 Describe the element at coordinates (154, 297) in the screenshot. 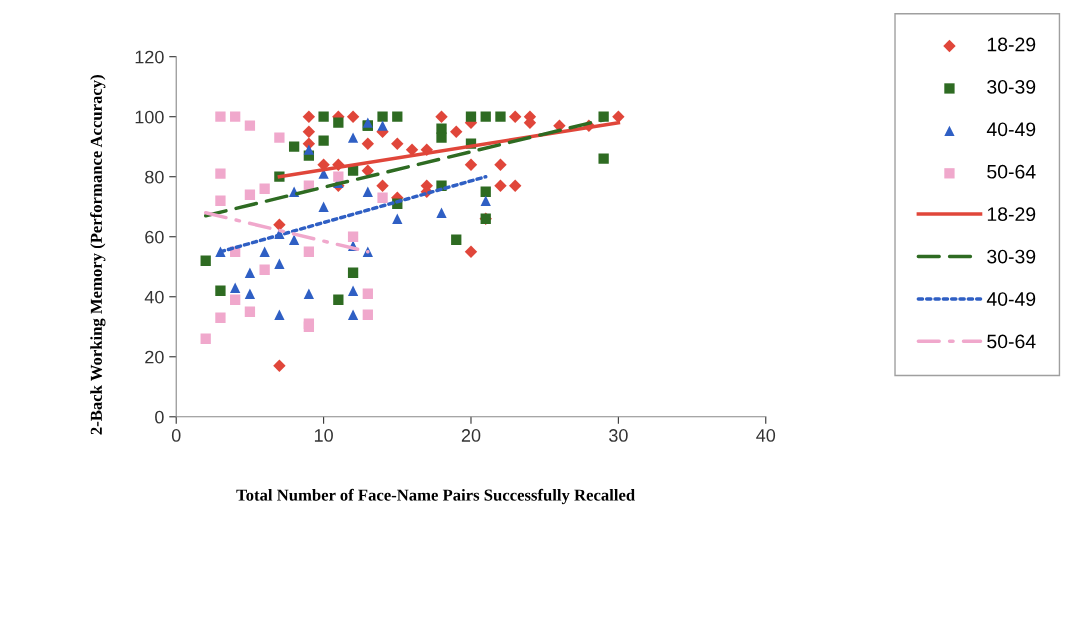

I see `y-tick-label: 40` at that location.